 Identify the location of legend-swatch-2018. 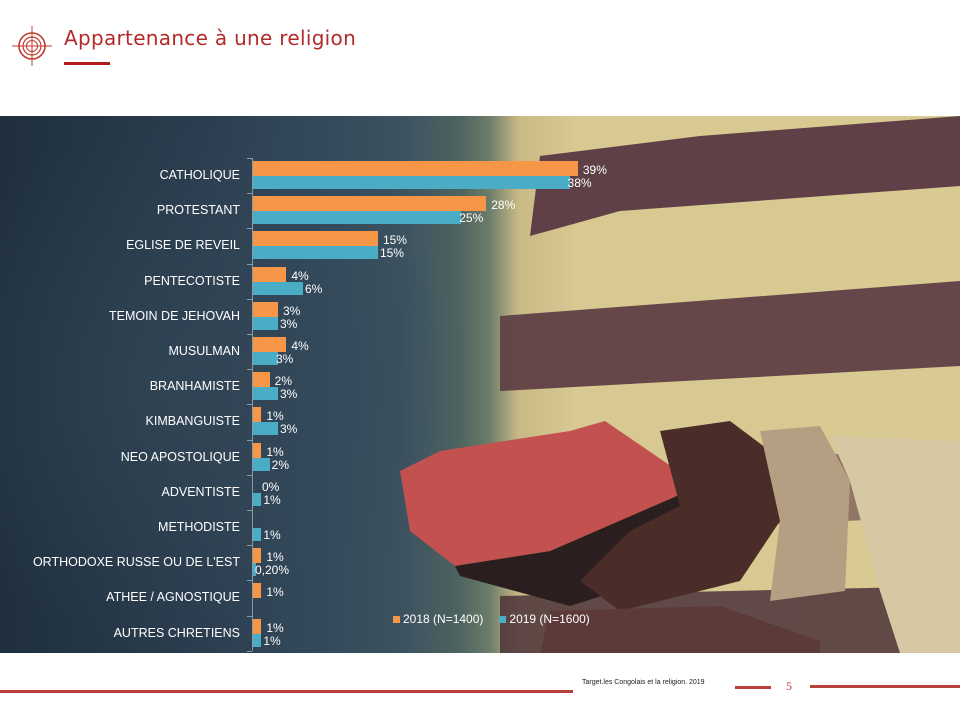
(396, 619).